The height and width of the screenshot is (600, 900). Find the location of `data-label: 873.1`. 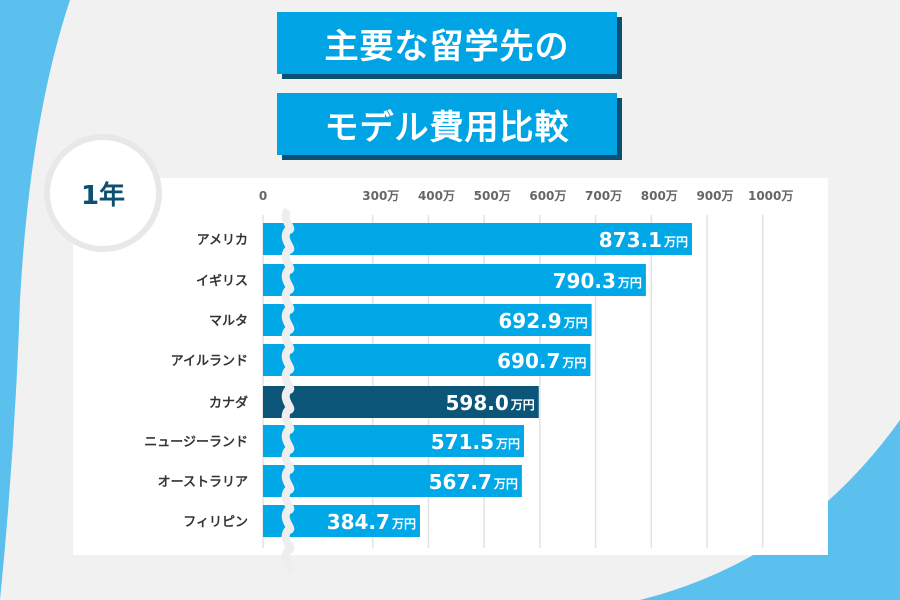

data-label: 873.1 is located at coordinates (630, 240).